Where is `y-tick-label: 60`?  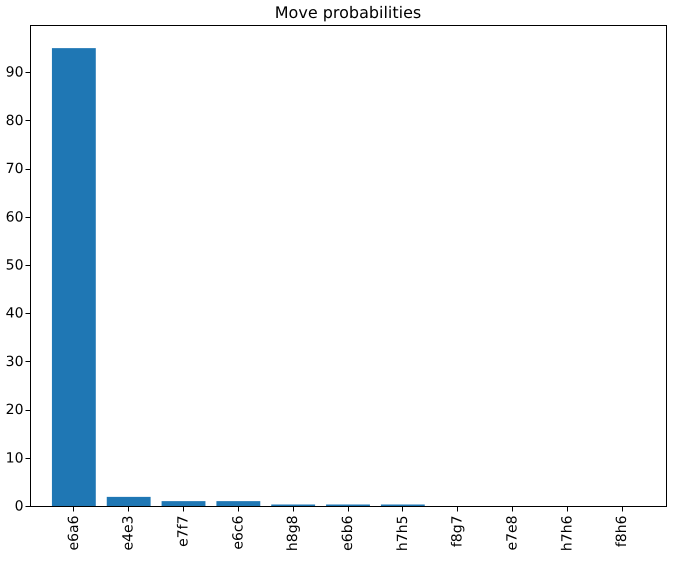
y-tick-label: 60 is located at coordinates (15, 217).